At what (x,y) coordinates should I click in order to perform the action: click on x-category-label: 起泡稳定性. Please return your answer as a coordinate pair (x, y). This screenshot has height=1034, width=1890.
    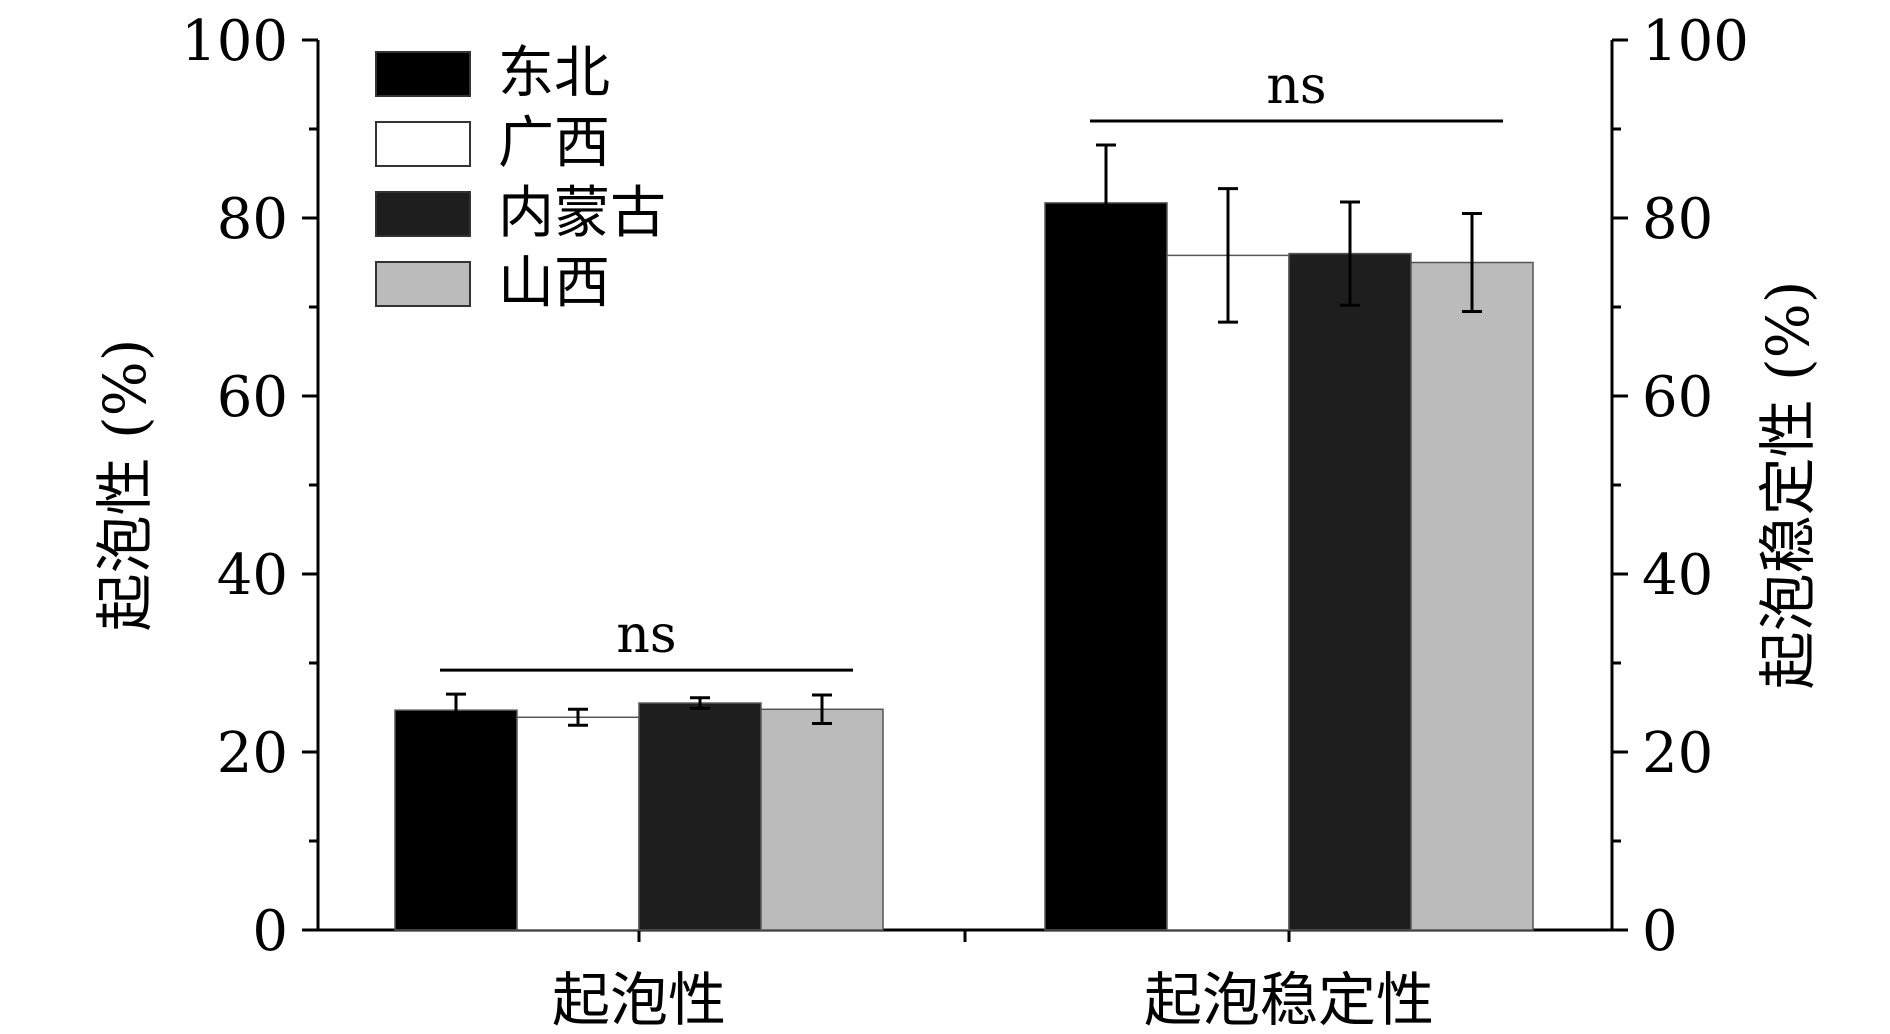
    Looking at the image, I should click on (1289, 1000).